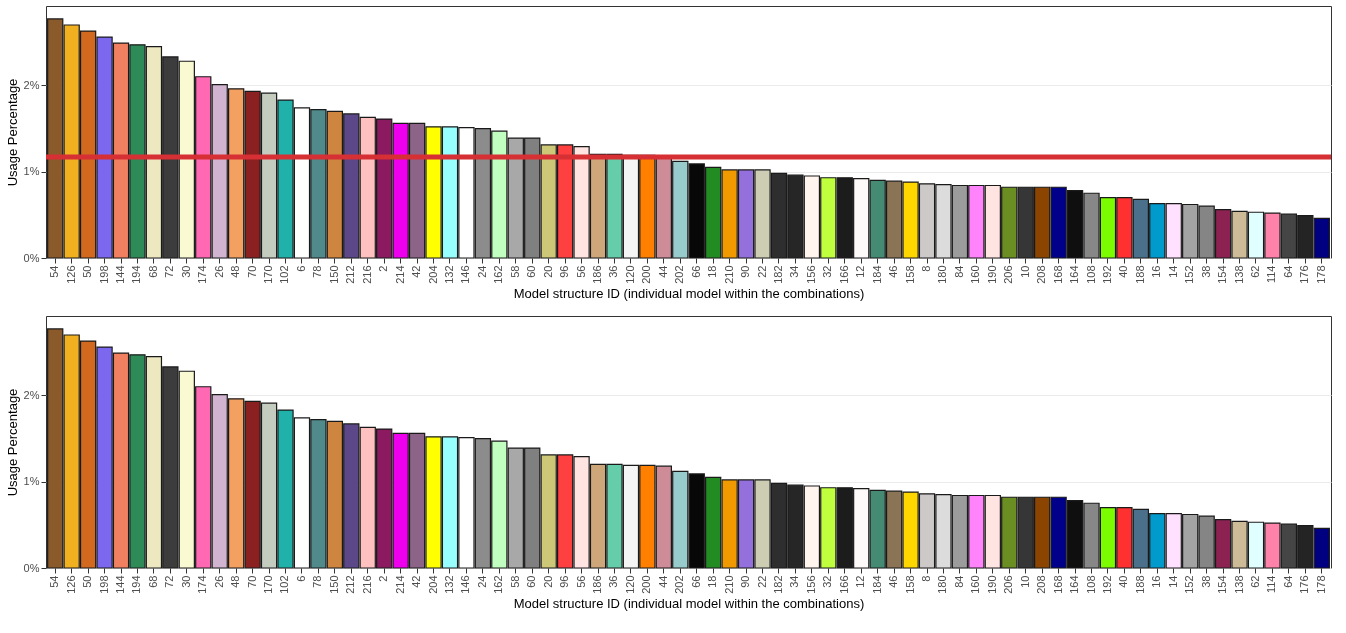  I want to click on x-tick-label: 158, so click(909, 584).